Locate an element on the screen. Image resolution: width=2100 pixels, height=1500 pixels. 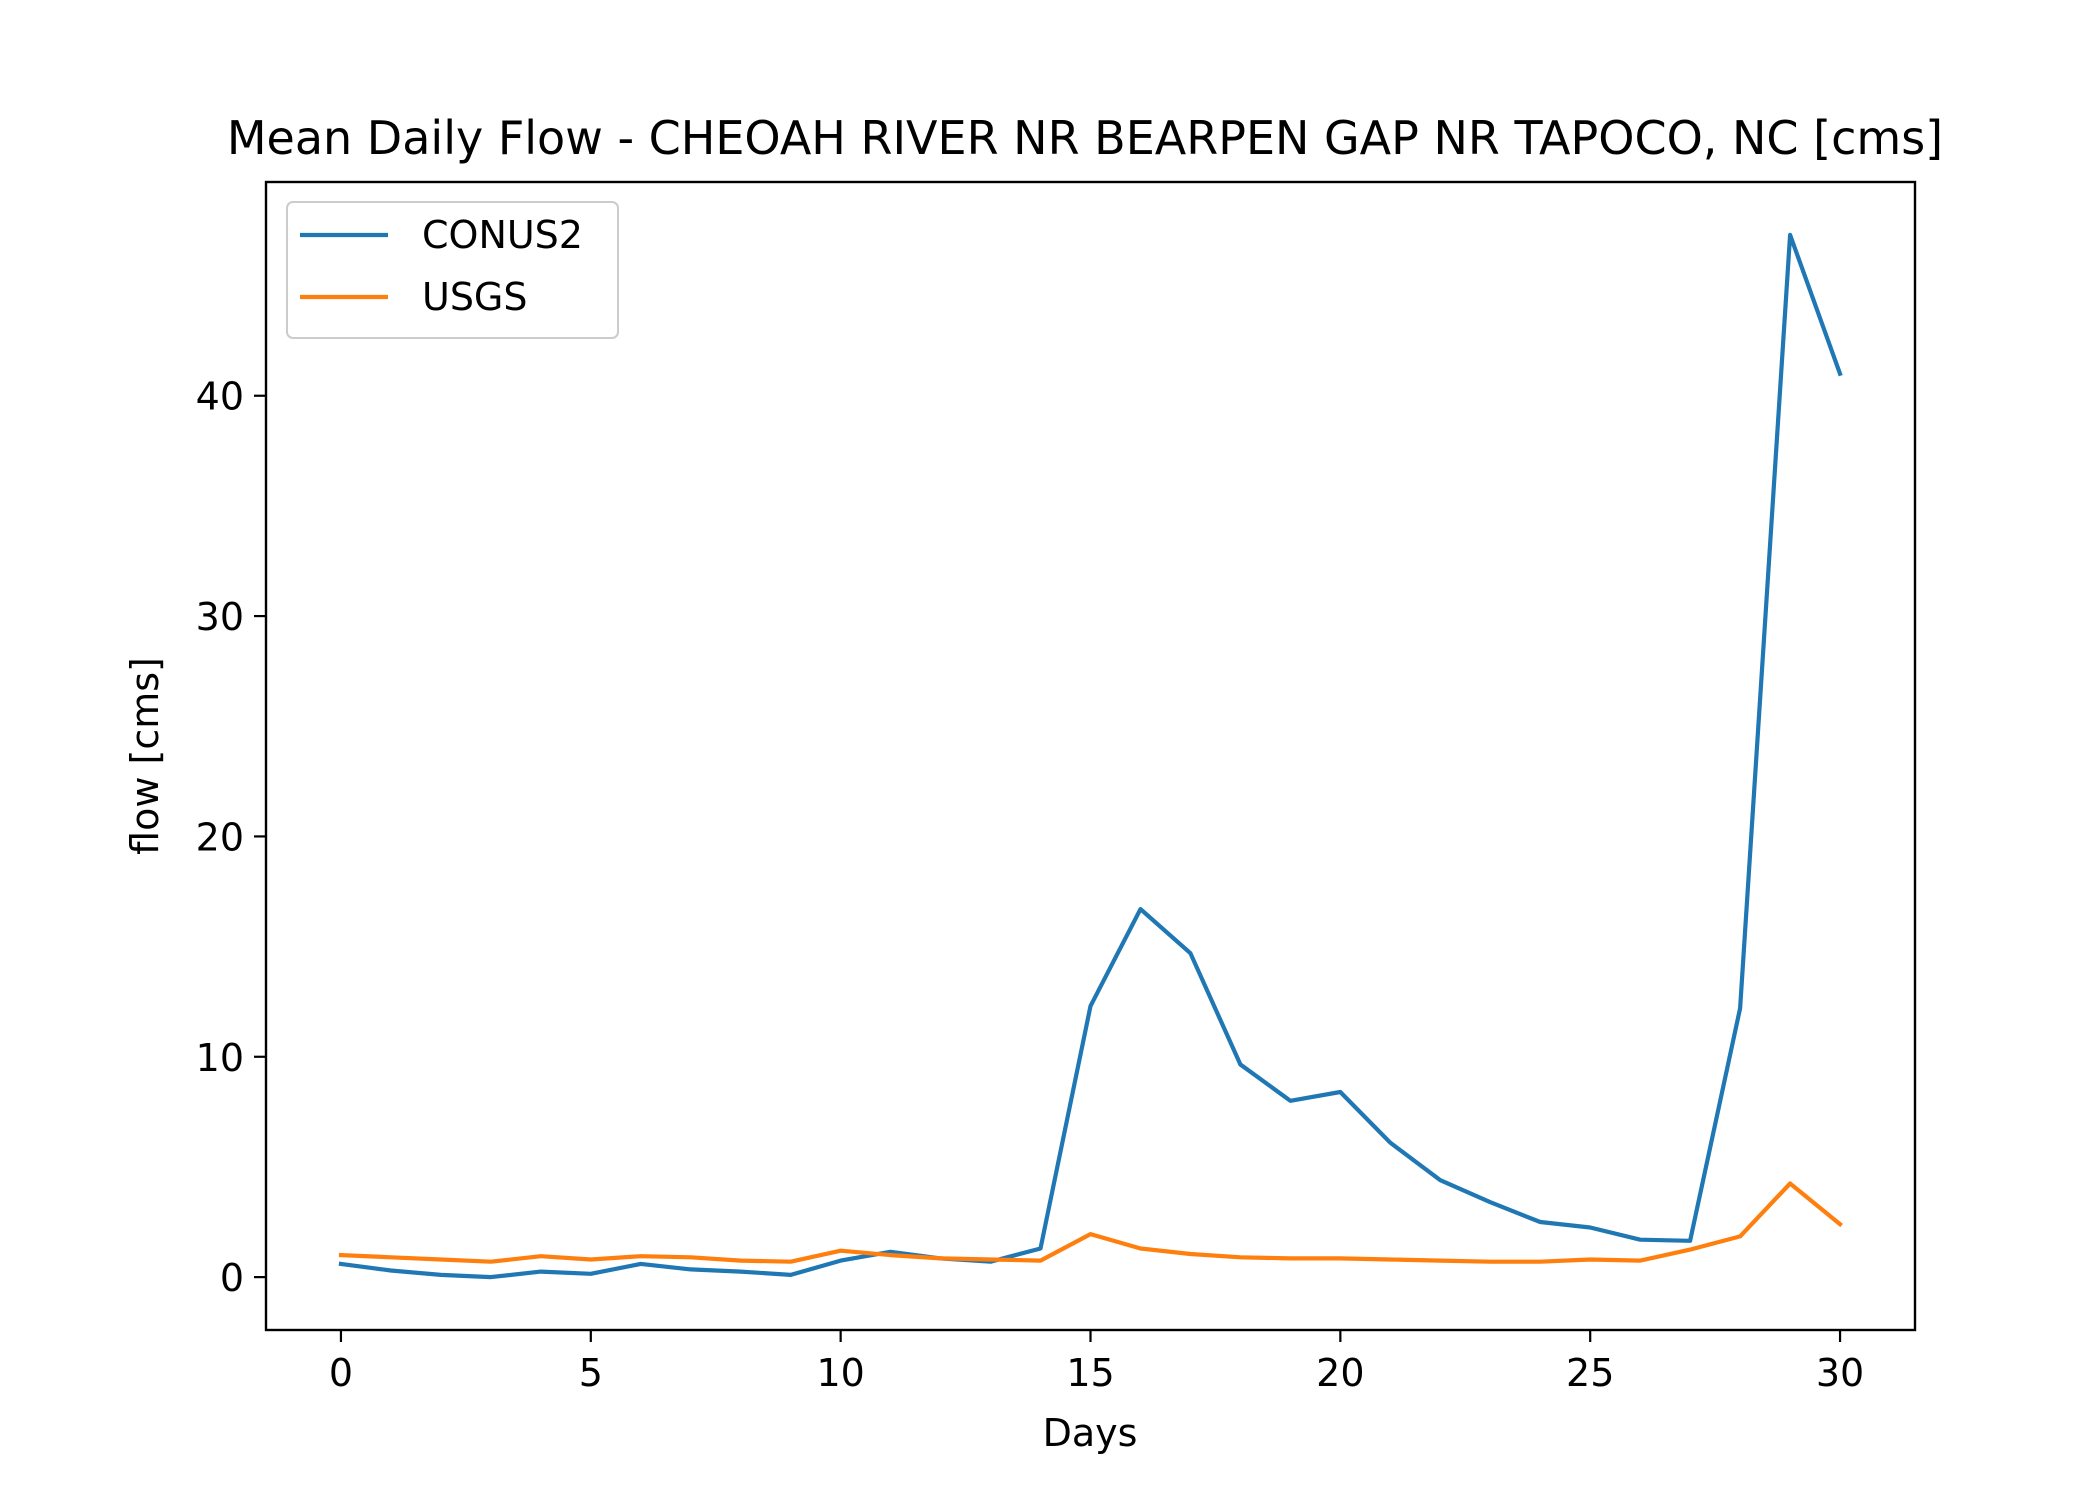
x-axis-label: Days is located at coordinates (1090, 1433).